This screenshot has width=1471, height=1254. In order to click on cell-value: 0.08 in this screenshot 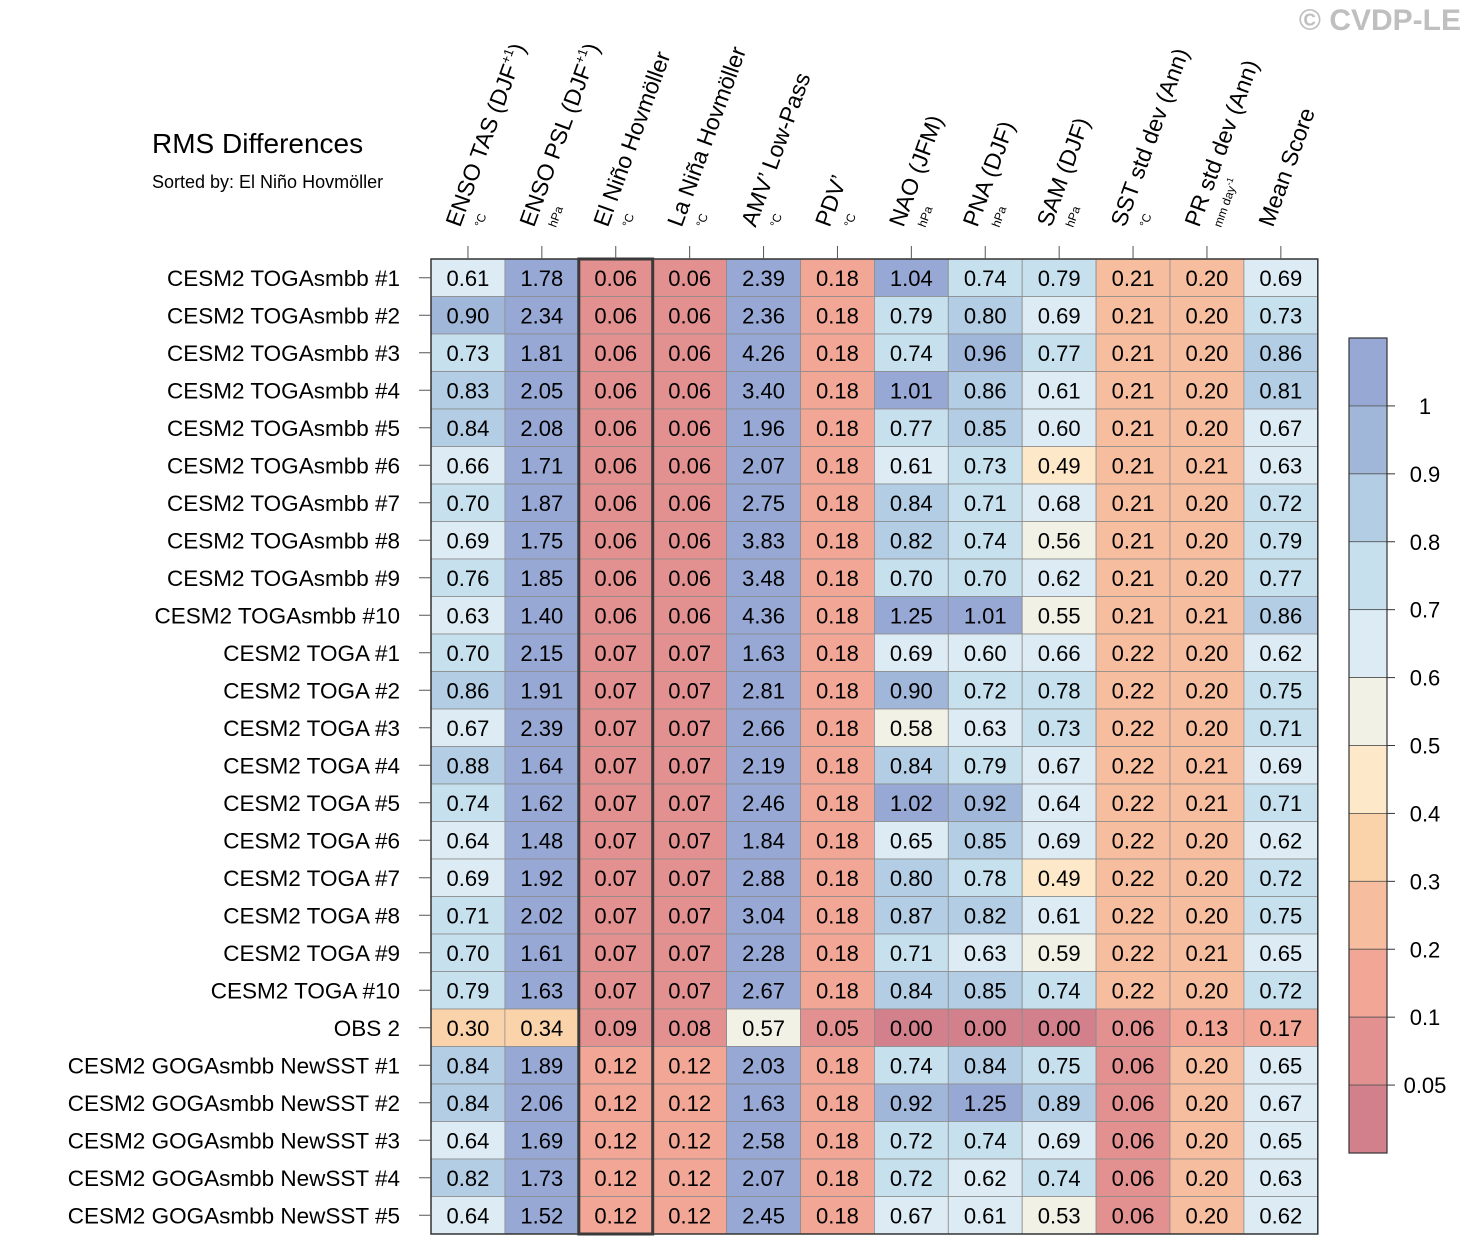, I will do `click(689, 1028)`.